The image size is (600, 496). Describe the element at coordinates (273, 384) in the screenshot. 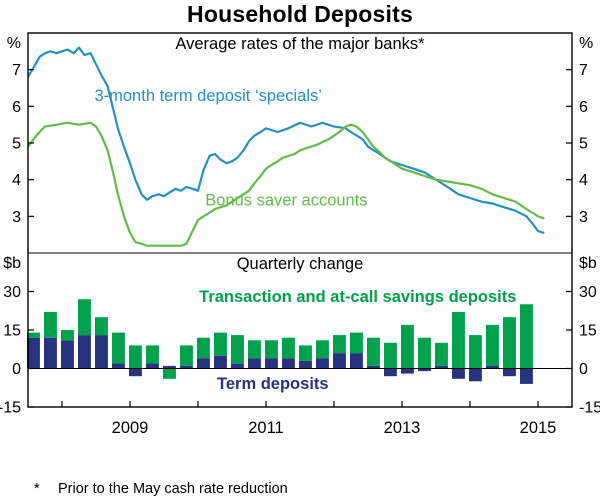

I see `svg-text: Term deposits` at that location.